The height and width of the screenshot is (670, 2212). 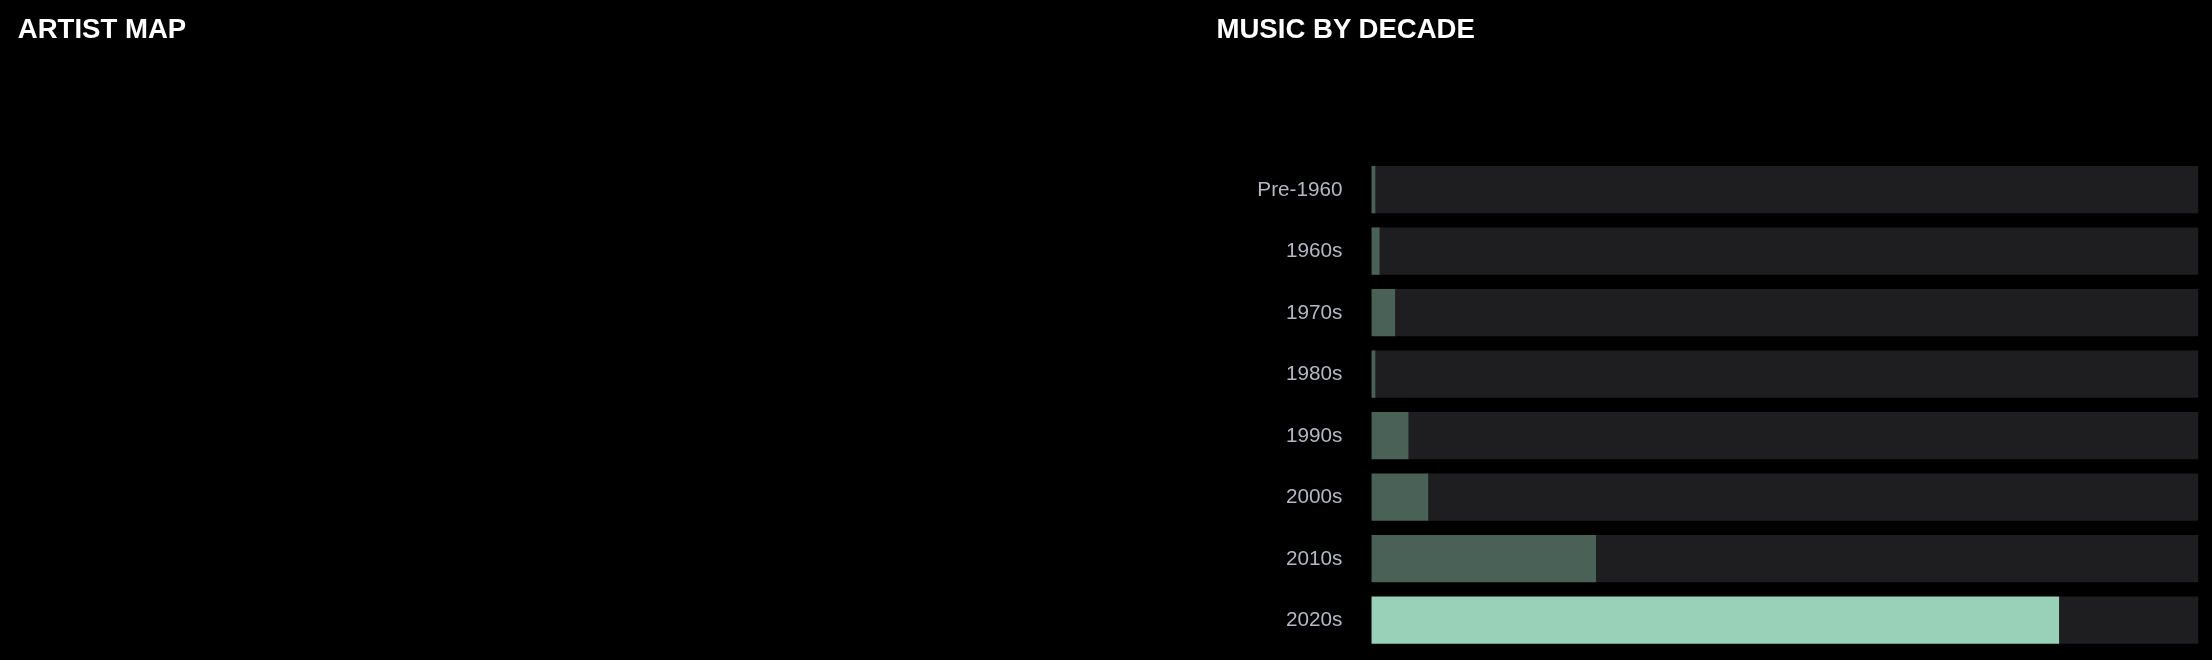 I want to click on y-tick-label: 1980s, so click(x=1314, y=373).